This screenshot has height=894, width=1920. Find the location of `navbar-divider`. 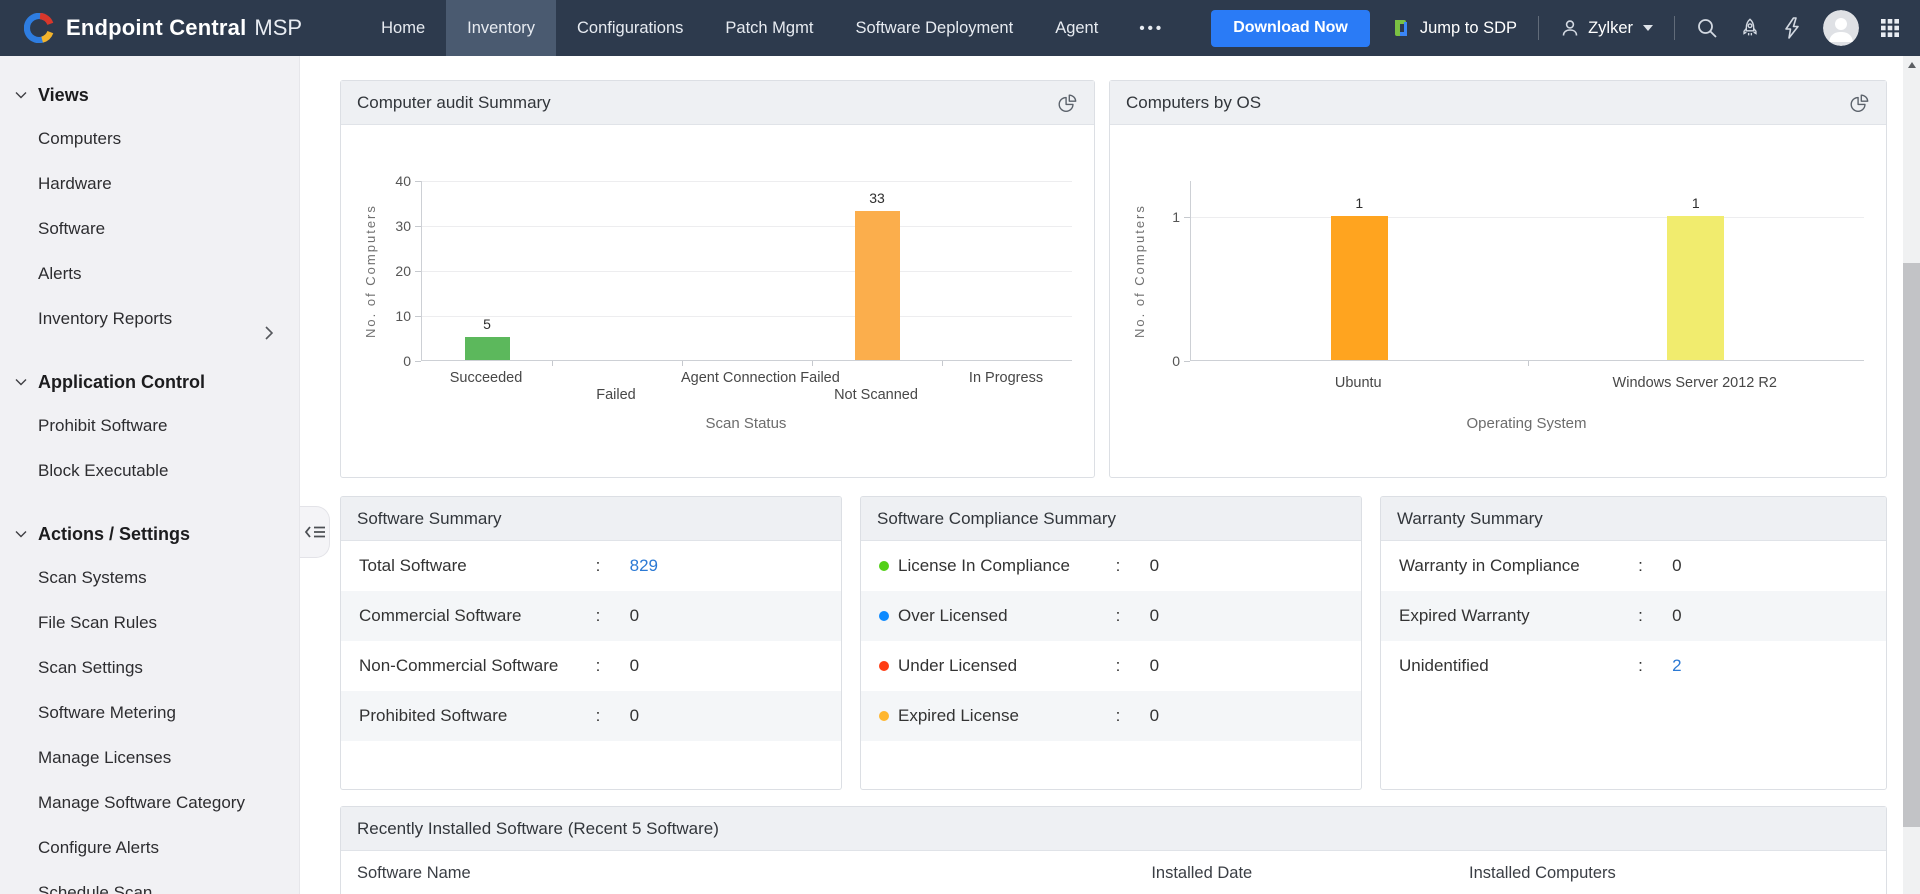

navbar-divider is located at coordinates (1674, 28).